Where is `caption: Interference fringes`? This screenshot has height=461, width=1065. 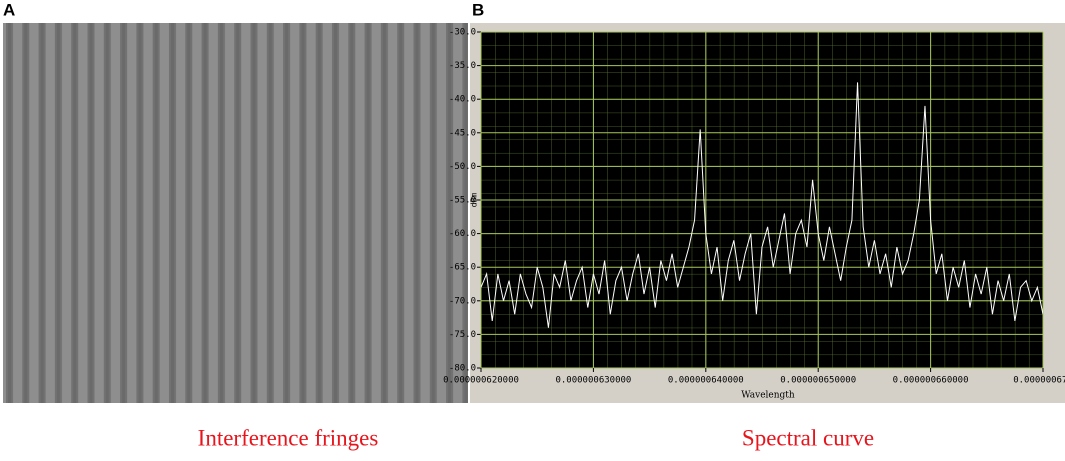
caption: Interference fringes is located at coordinates (288, 437).